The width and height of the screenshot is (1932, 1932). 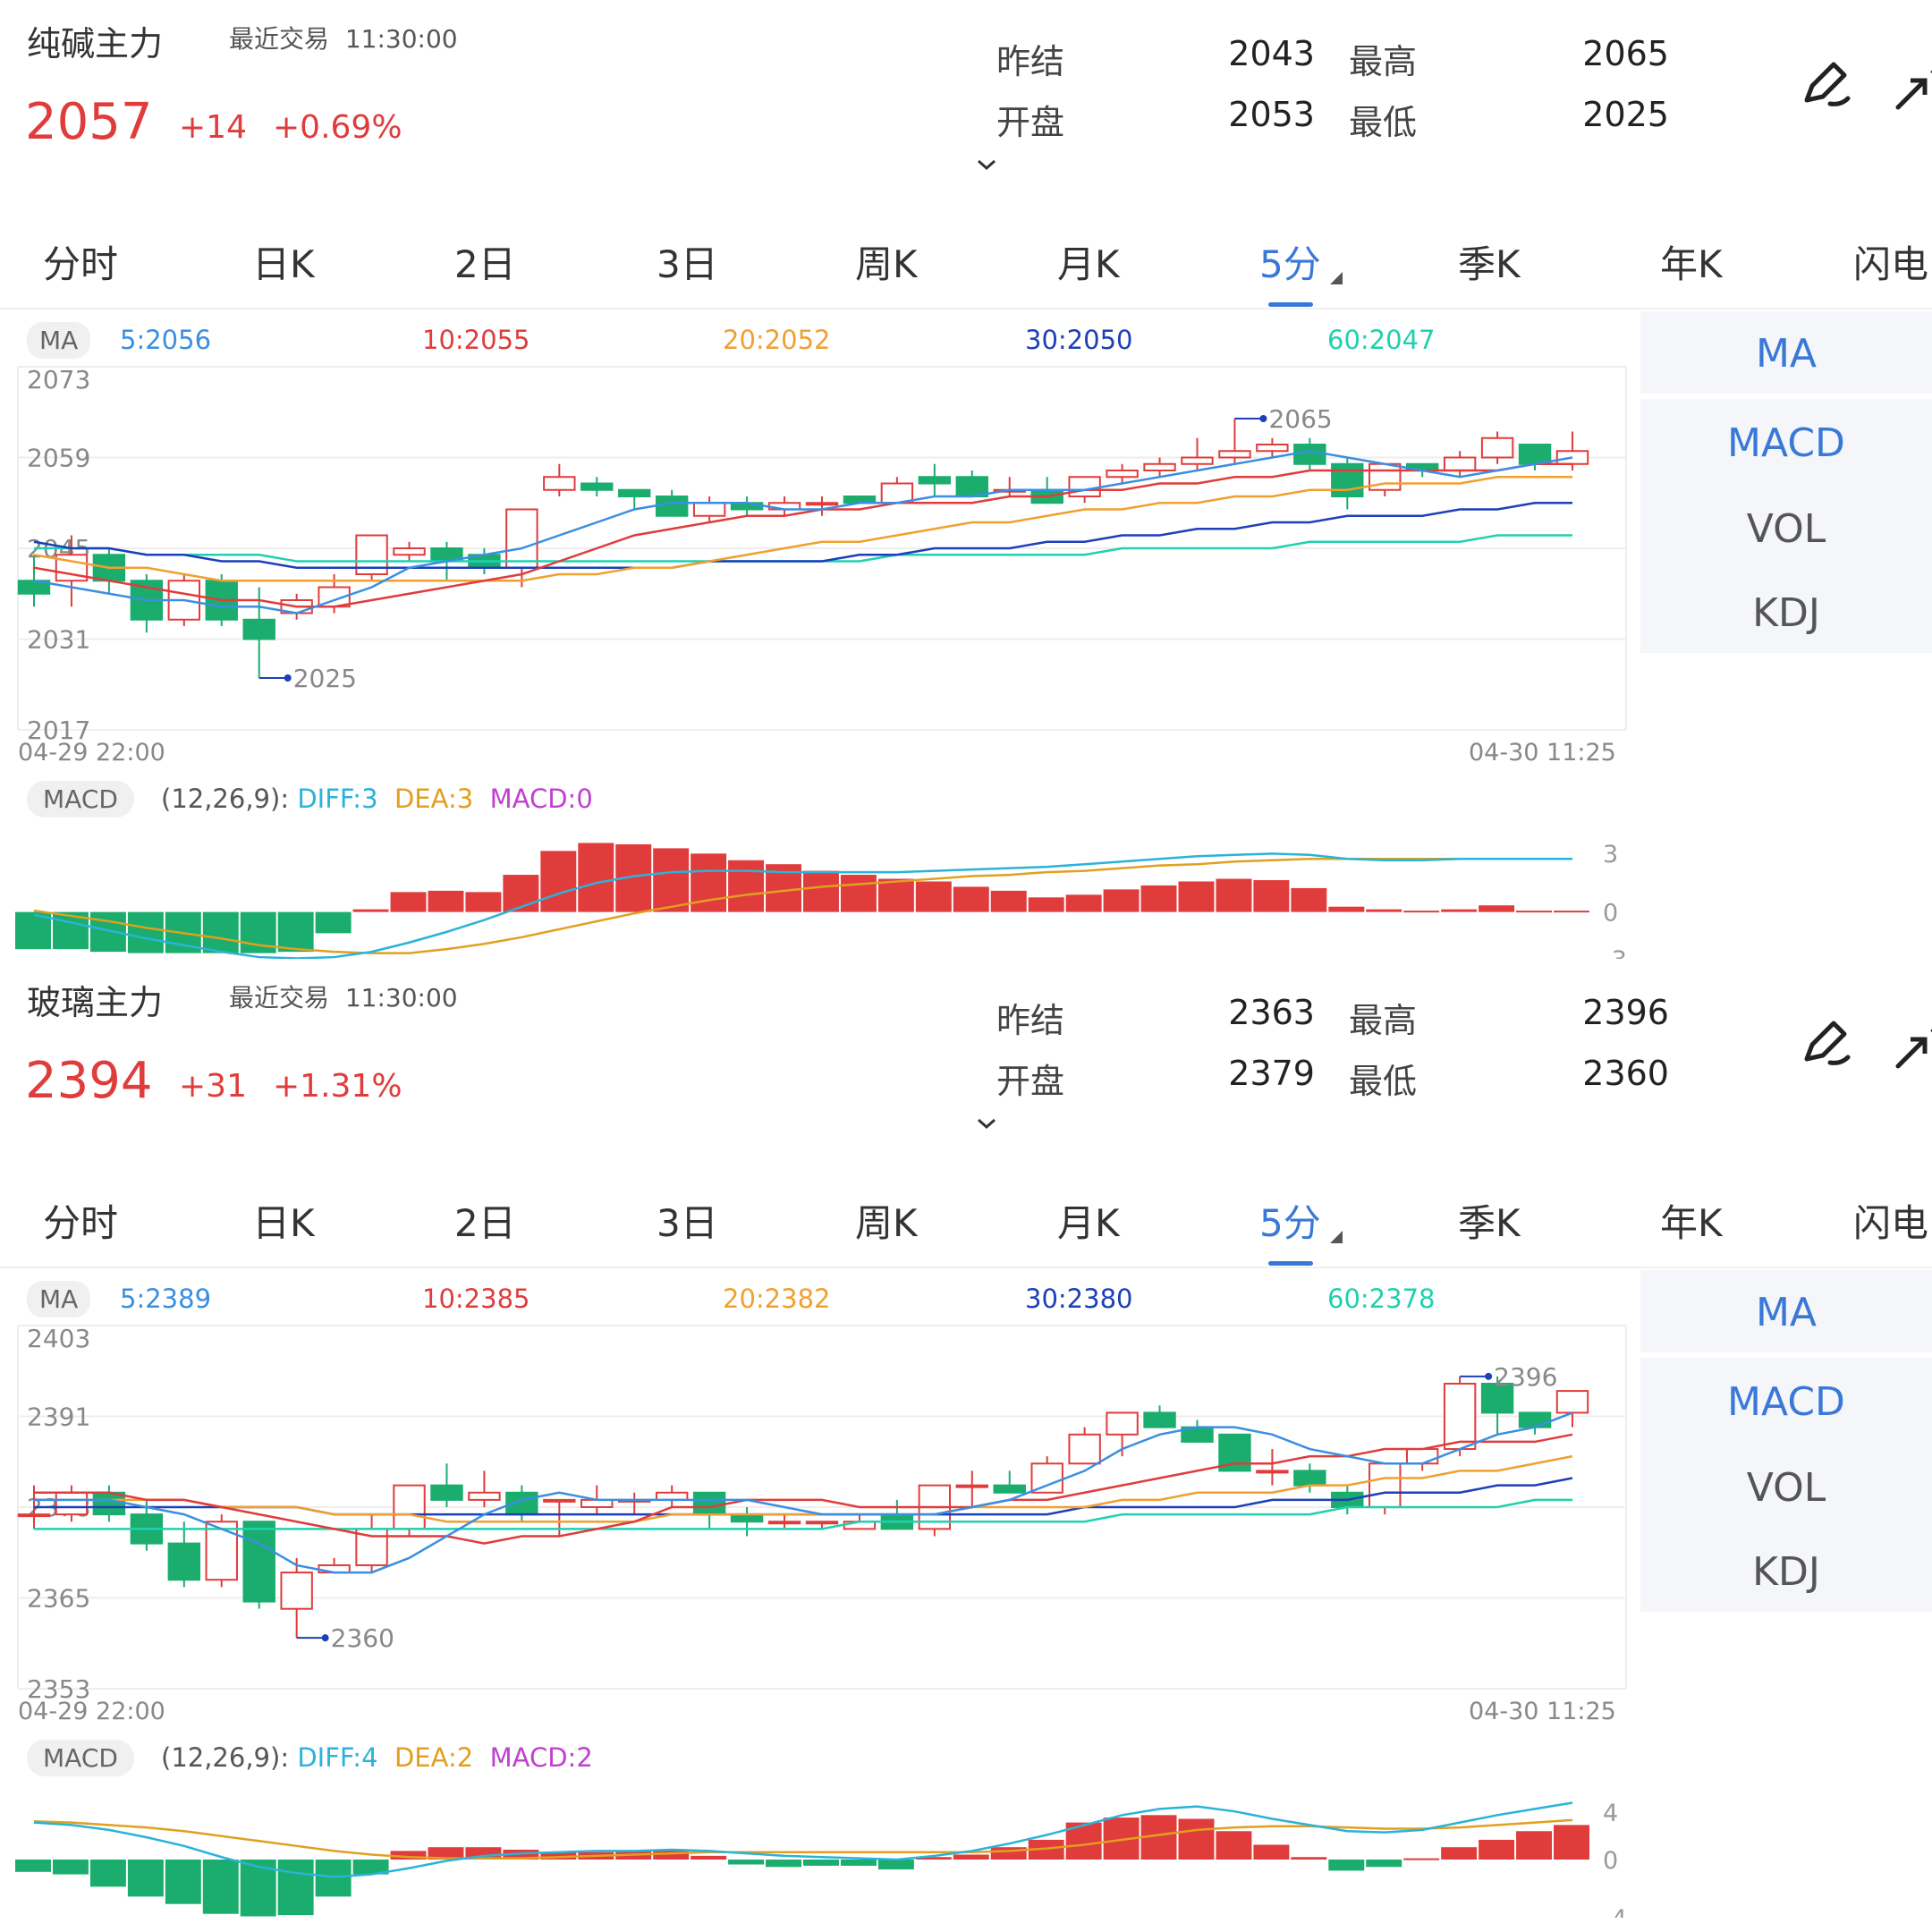 What do you see at coordinates (1625, 114) in the screenshot?
I see `low-value: 2025` at bounding box center [1625, 114].